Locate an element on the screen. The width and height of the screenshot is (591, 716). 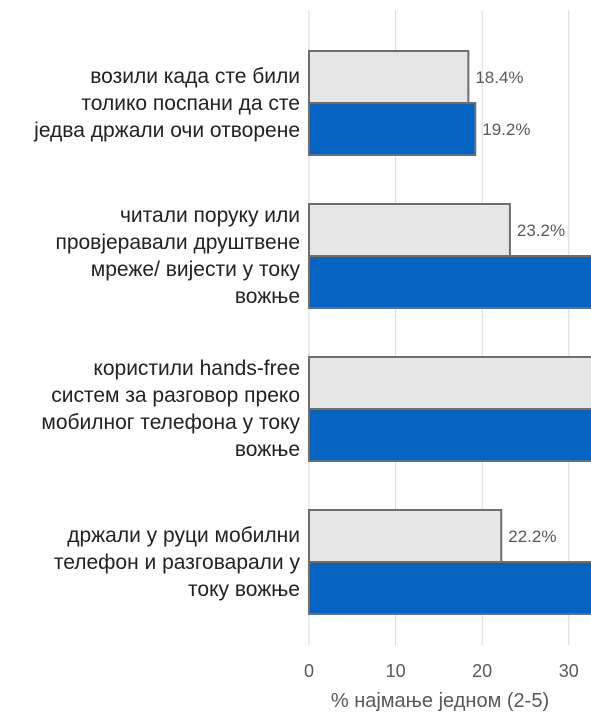
category-label-line: возили када сте били is located at coordinates (195, 76).